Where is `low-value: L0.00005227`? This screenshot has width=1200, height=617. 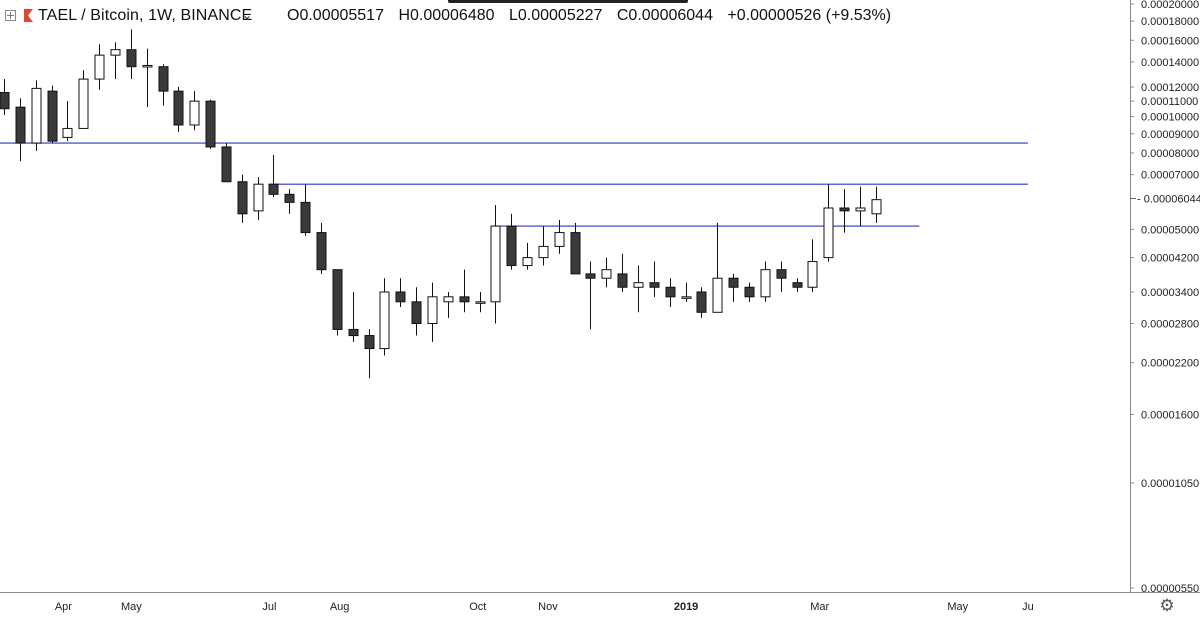 low-value: L0.00005227 is located at coordinates (555, 15).